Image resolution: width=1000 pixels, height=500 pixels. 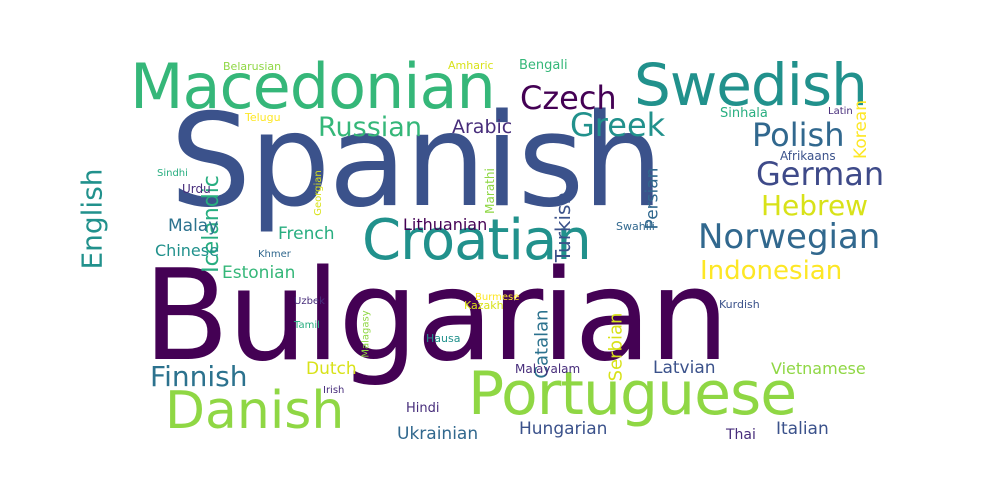 I want to click on word-swahili: Swahili, so click(x=635, y=226).